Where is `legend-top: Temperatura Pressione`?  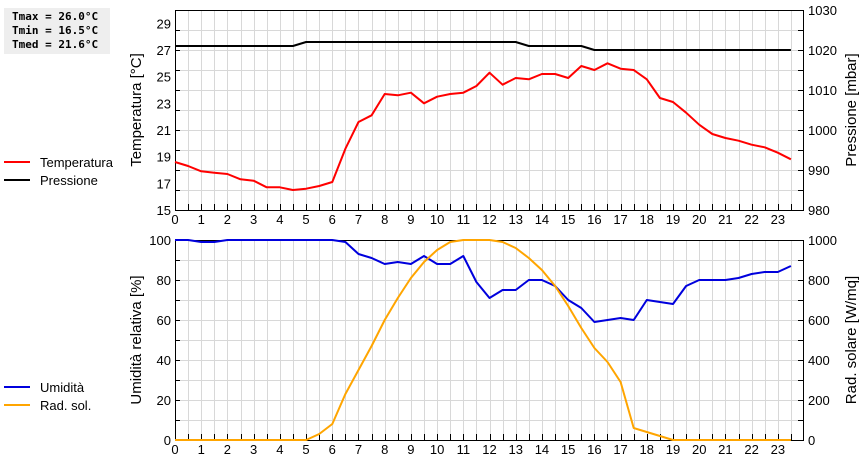 legend-top: Temperatura Pressione is located at coordinates (58, 171).